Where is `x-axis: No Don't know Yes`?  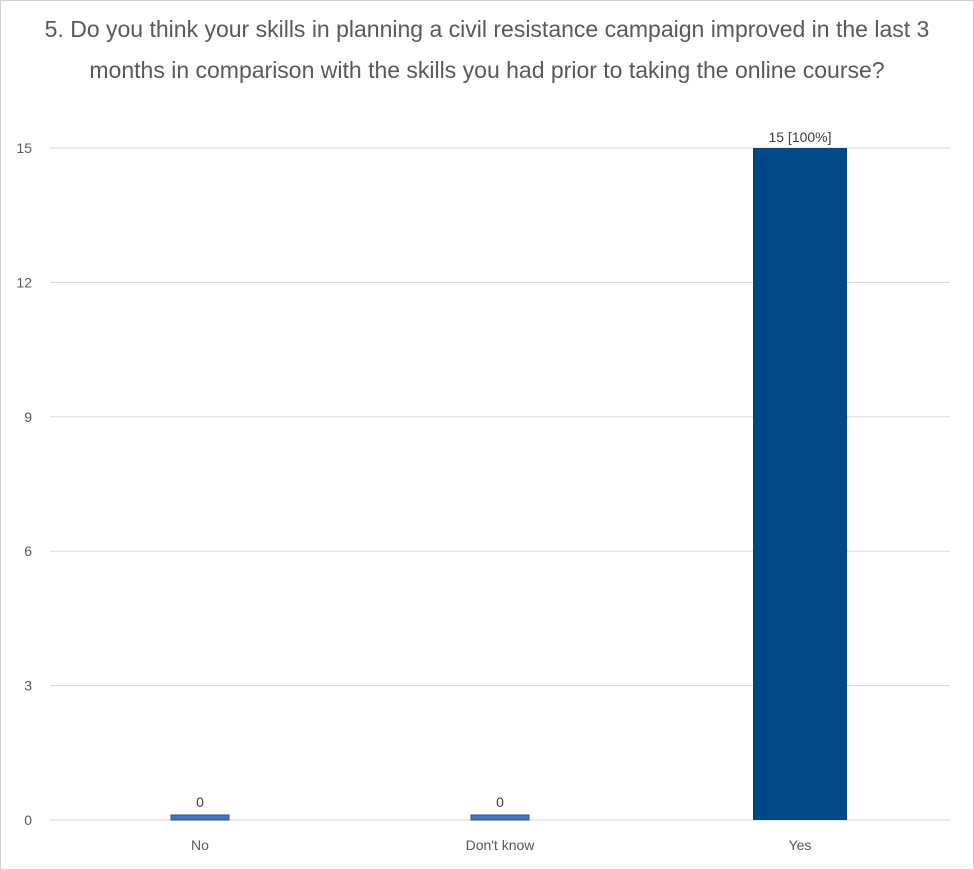
x-axis: No Don't know Yes is located at coordinates (501, 845).